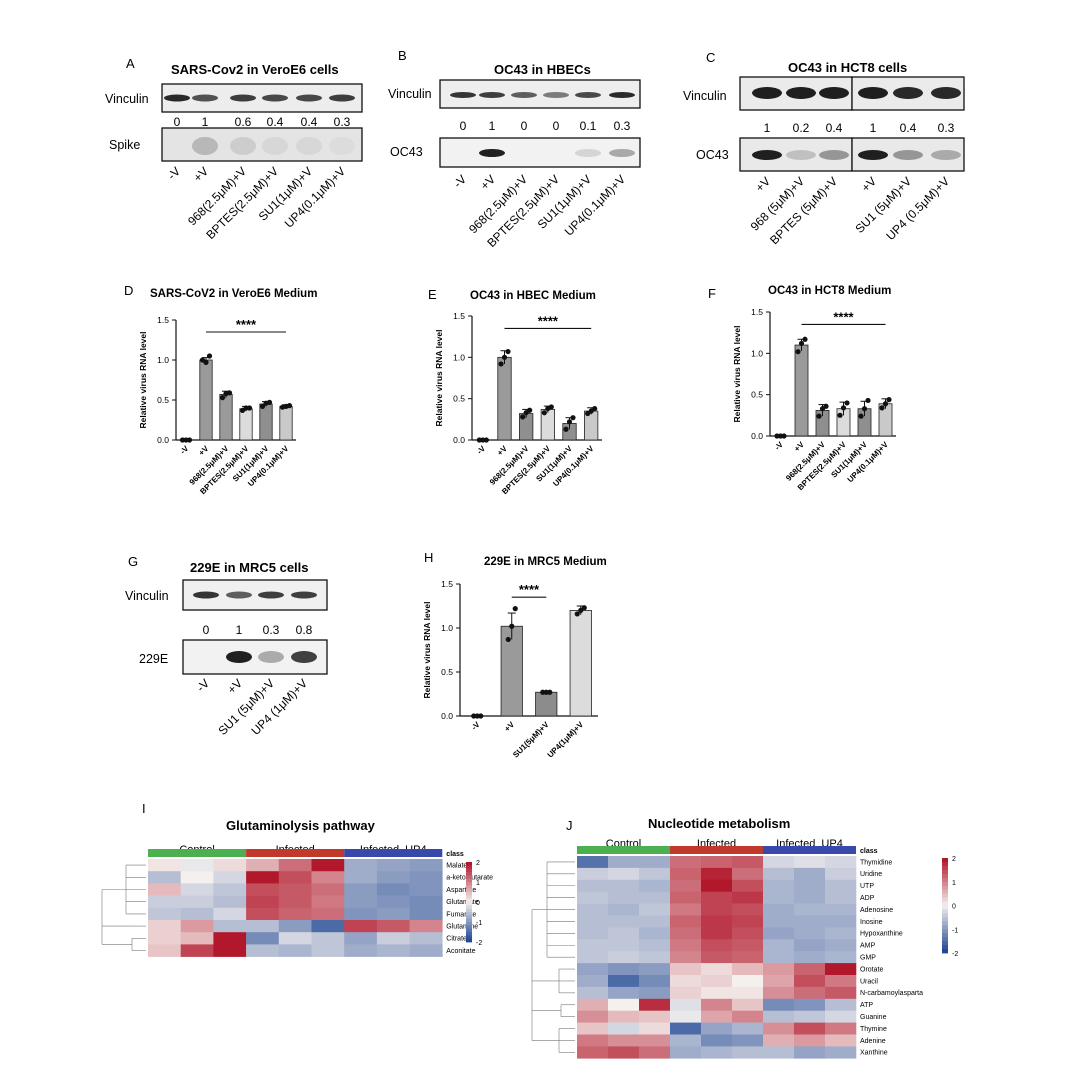  What do you see at coordinates (258, 630) in the screenshot?
I see `blot-quantification-g: 0 1 0.3 0.8` at bounding box center [258, 630].